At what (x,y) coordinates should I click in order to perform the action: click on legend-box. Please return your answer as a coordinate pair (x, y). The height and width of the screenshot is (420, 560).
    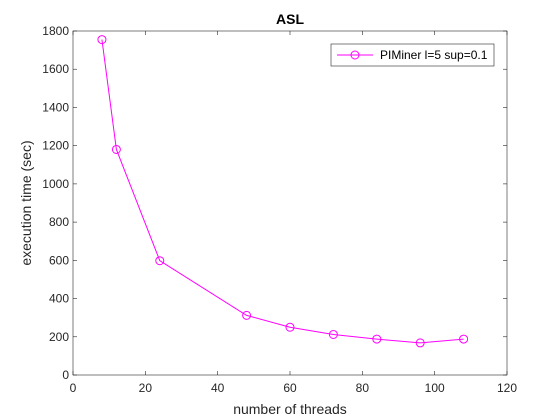
    Looking at the image, I should click on (412, 55).